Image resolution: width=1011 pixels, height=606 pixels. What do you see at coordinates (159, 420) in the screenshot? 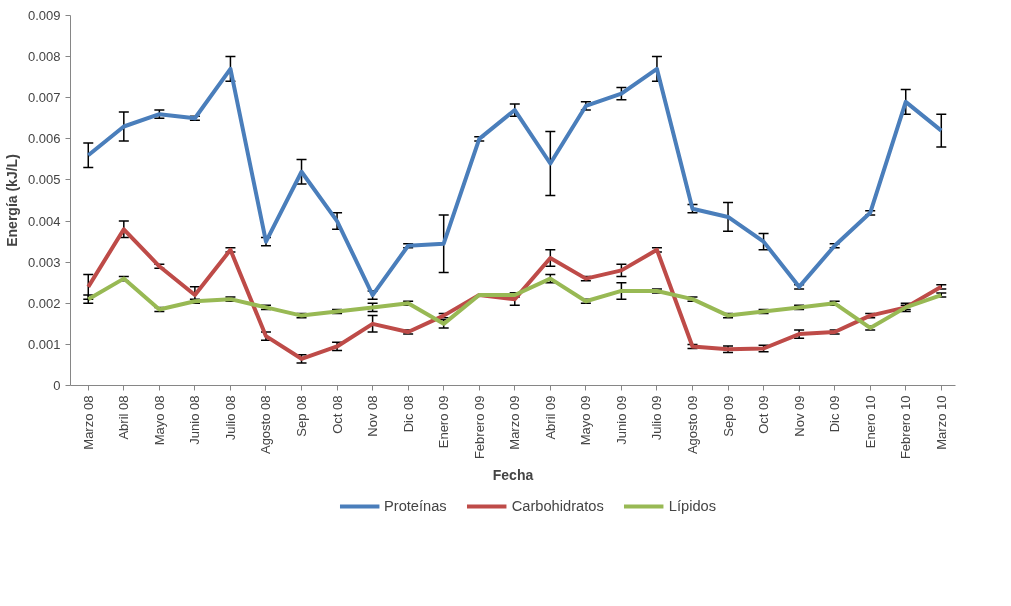
I see `x-tick-label: Mayo 08` at bounding box center [159, 420].